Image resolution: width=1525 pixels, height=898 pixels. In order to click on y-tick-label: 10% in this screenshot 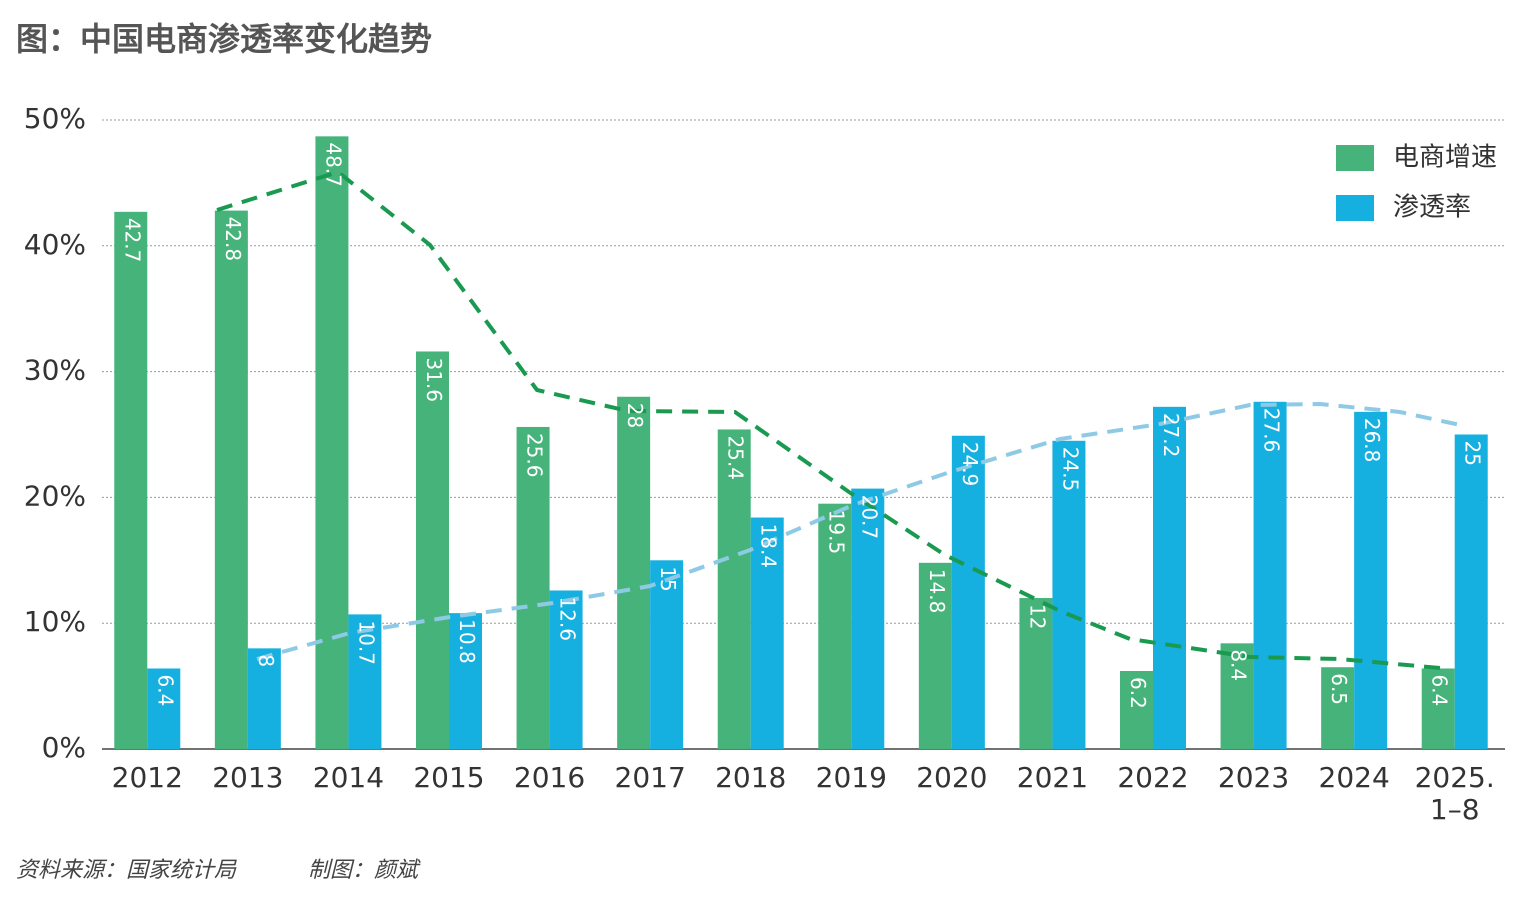, I will do `click(55, 621)`.